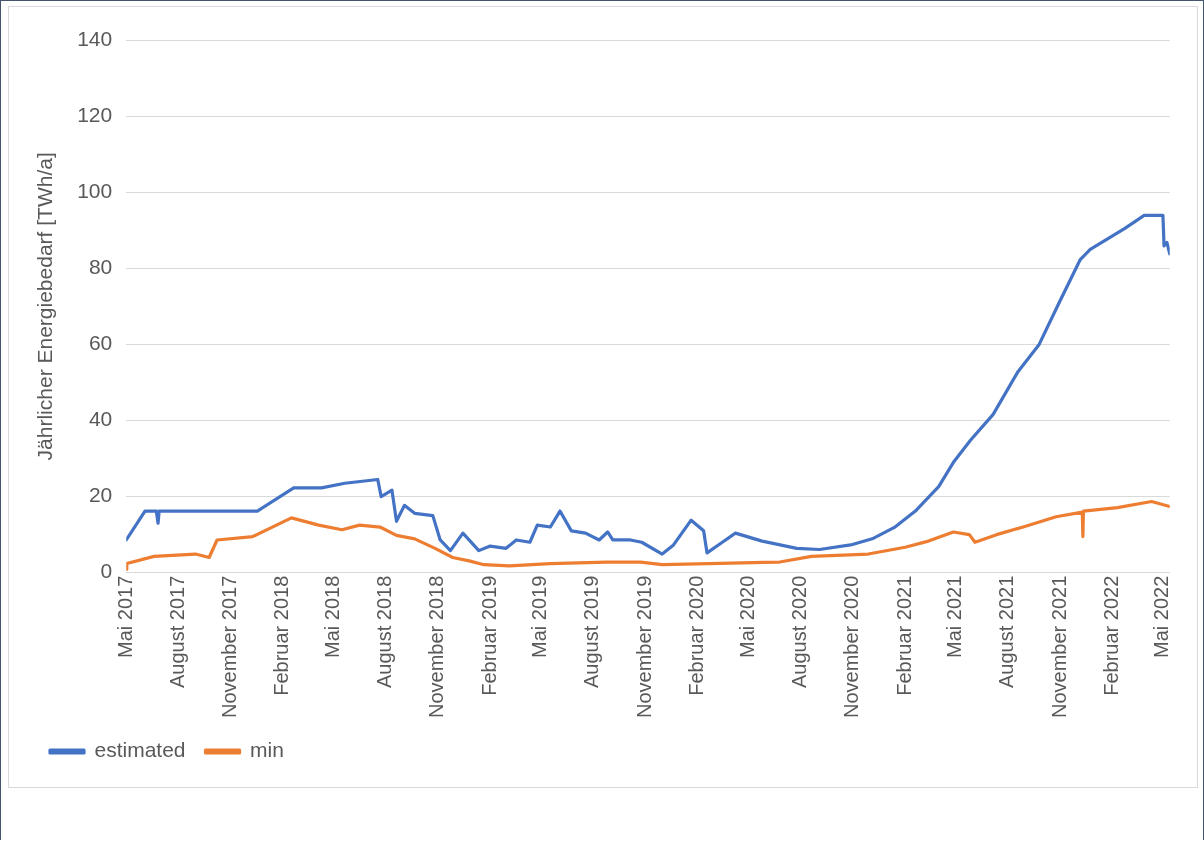  What do you see at coordinates (695, 635) in the screenshot?
I see `x-tick-label: Februar 2020` at bounding box center [695, 635].